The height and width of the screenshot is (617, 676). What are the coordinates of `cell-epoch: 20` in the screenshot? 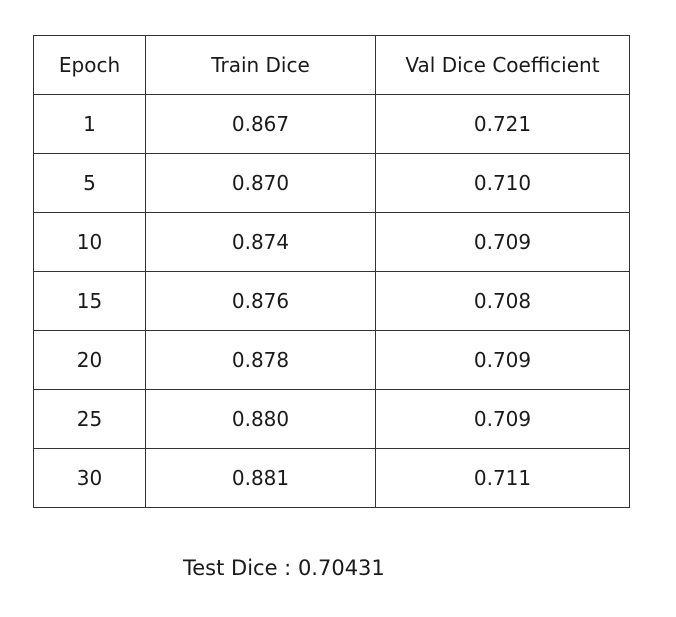 It's located at (89, 360).